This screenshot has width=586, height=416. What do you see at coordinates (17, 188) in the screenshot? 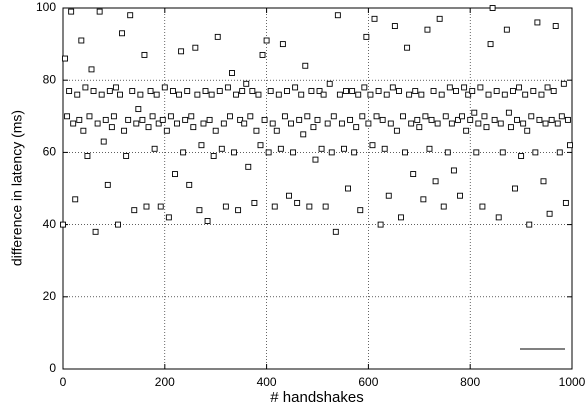
I see `y-axis-label: difference in latency (ms)` at bounding box center [17, 188].